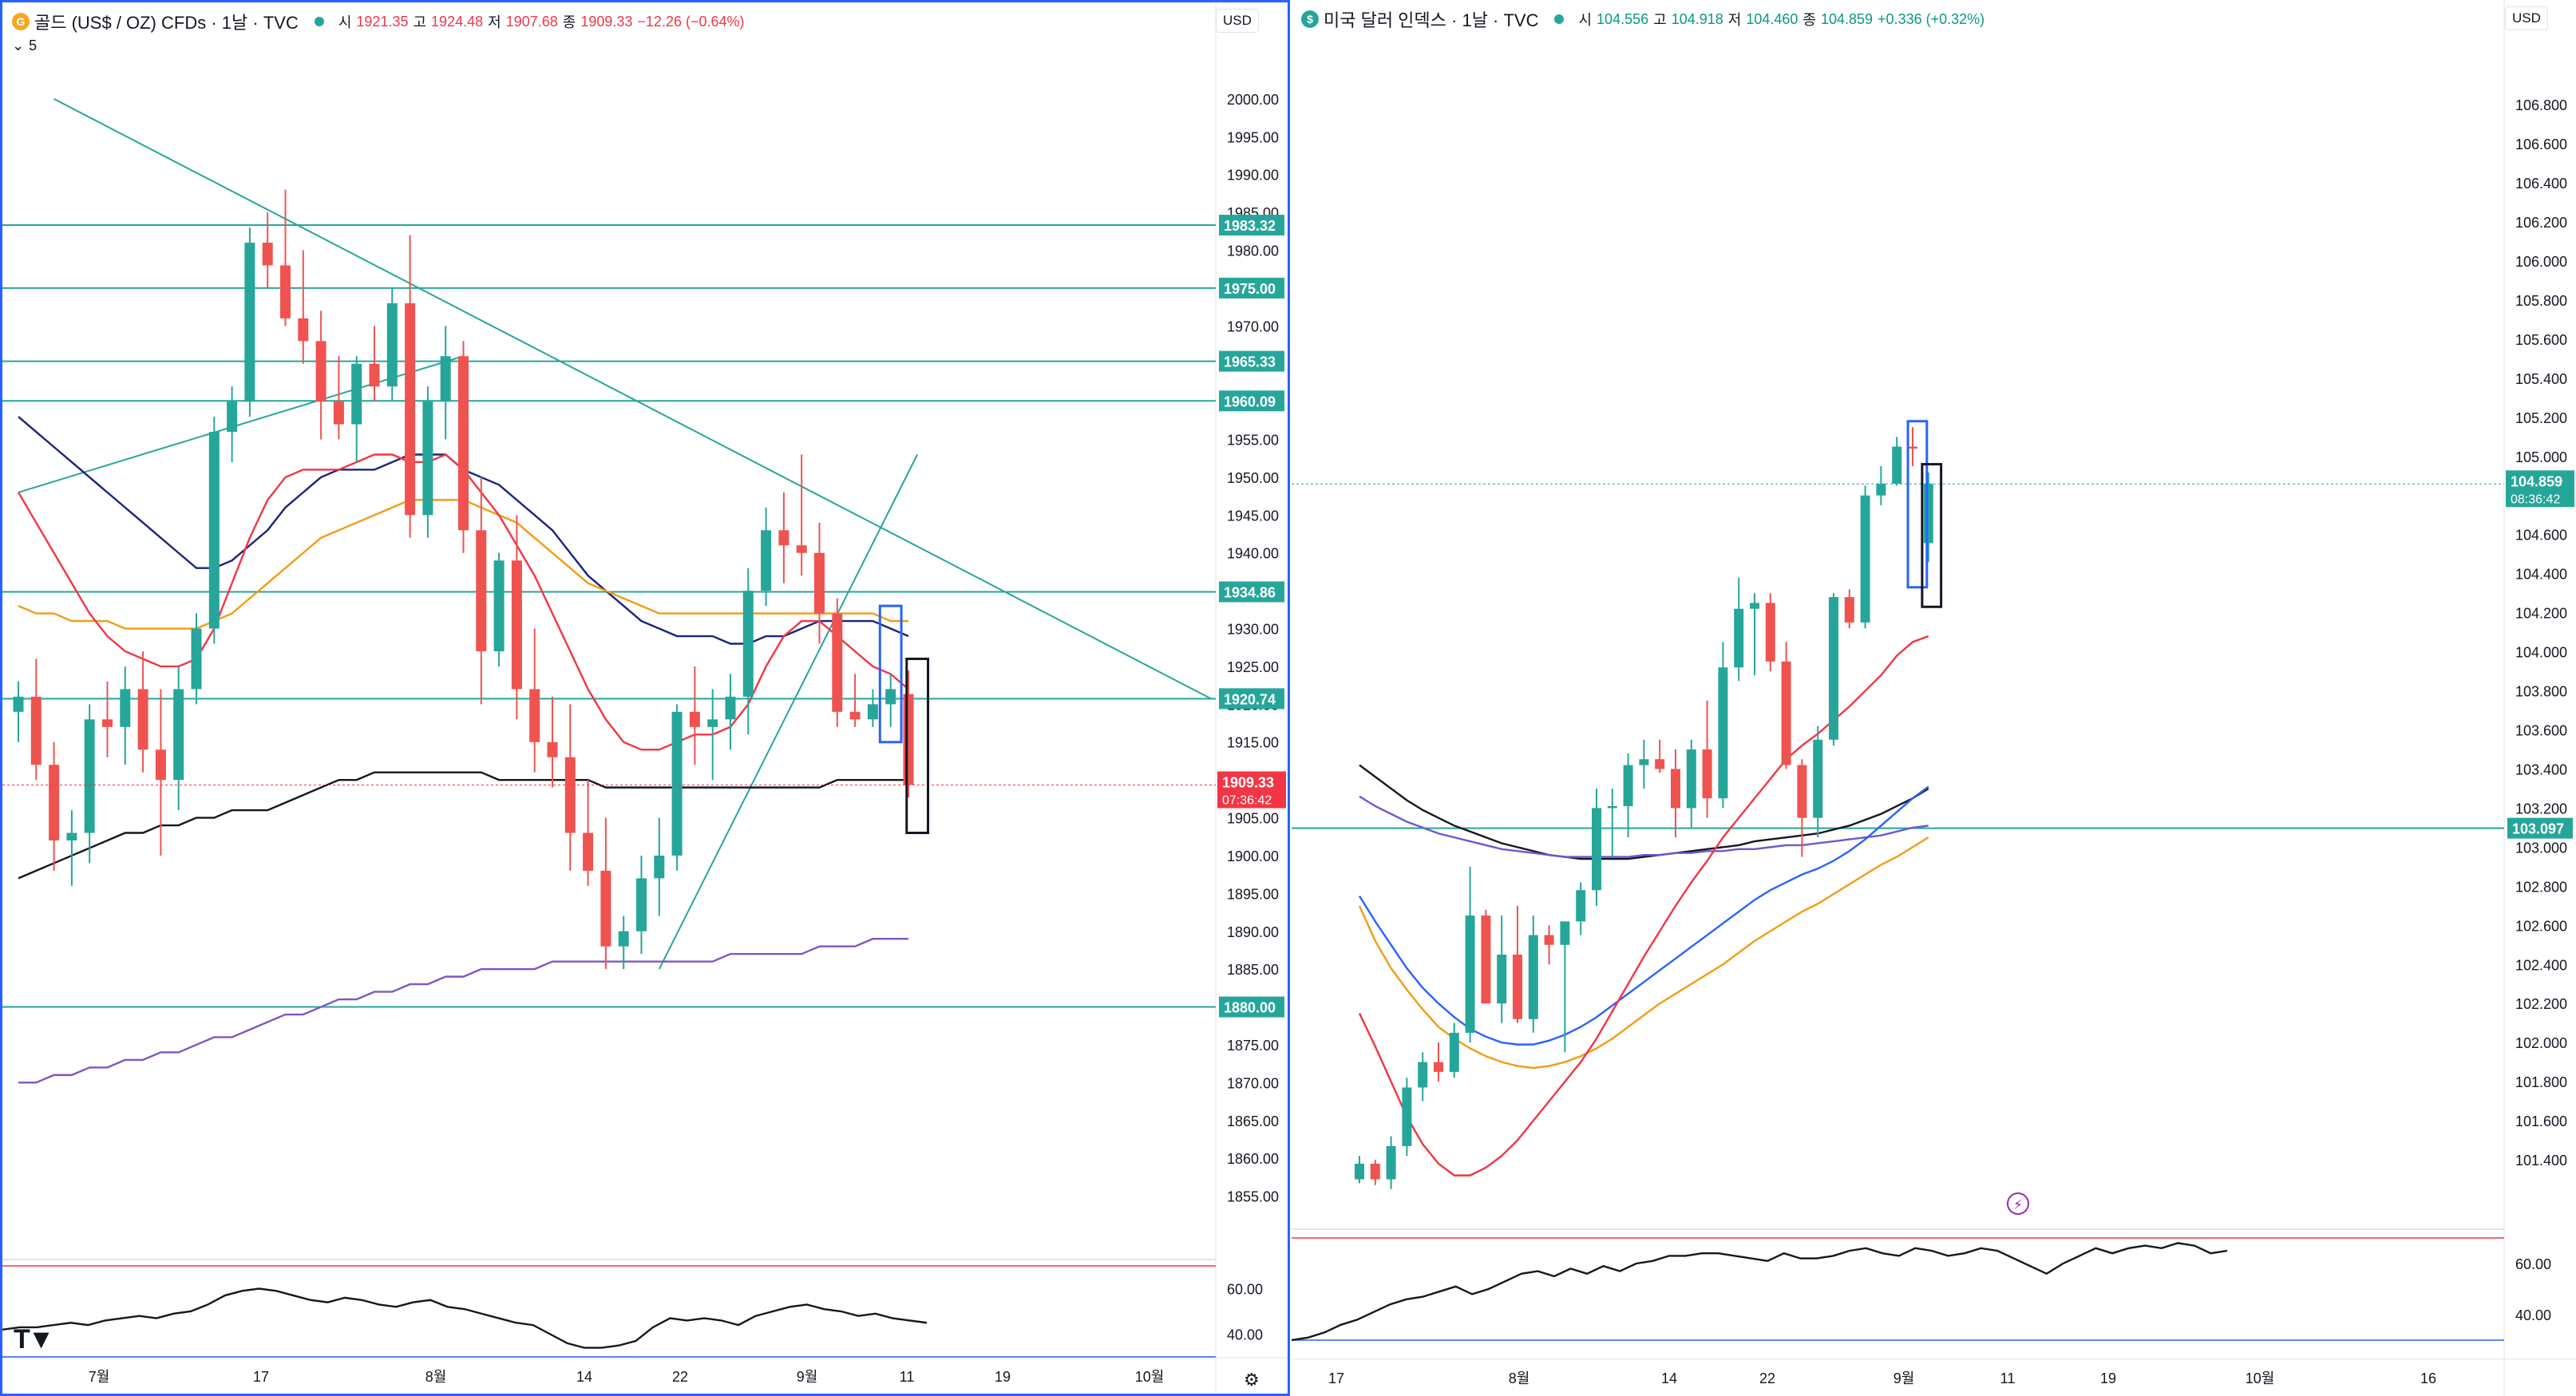 This screenshot has height=1396, width=2576. What do you see at coordinates (1247, 800) in the screenshot?
I see `countdown-label: 07:36:42` at bounding box center [1247, 800].